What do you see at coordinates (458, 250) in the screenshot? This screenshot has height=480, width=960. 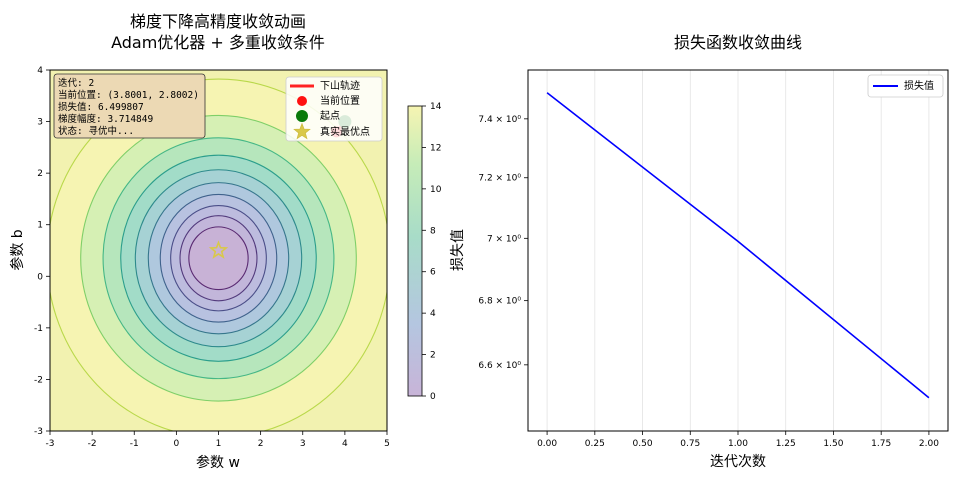 I see `loss-ylabel: 损失值` at bounding box center [458, 250].